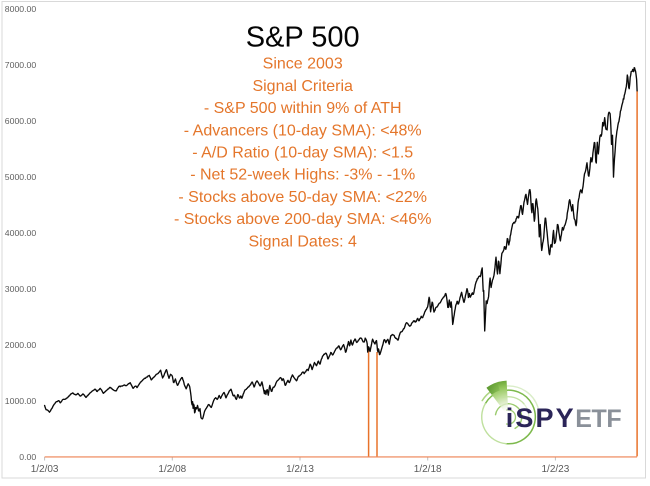 The height and width of the screenshot is (486, 650). I want to click on svg-text: - Net 52-week Highs: -3% - -1%, so click(302, 175).